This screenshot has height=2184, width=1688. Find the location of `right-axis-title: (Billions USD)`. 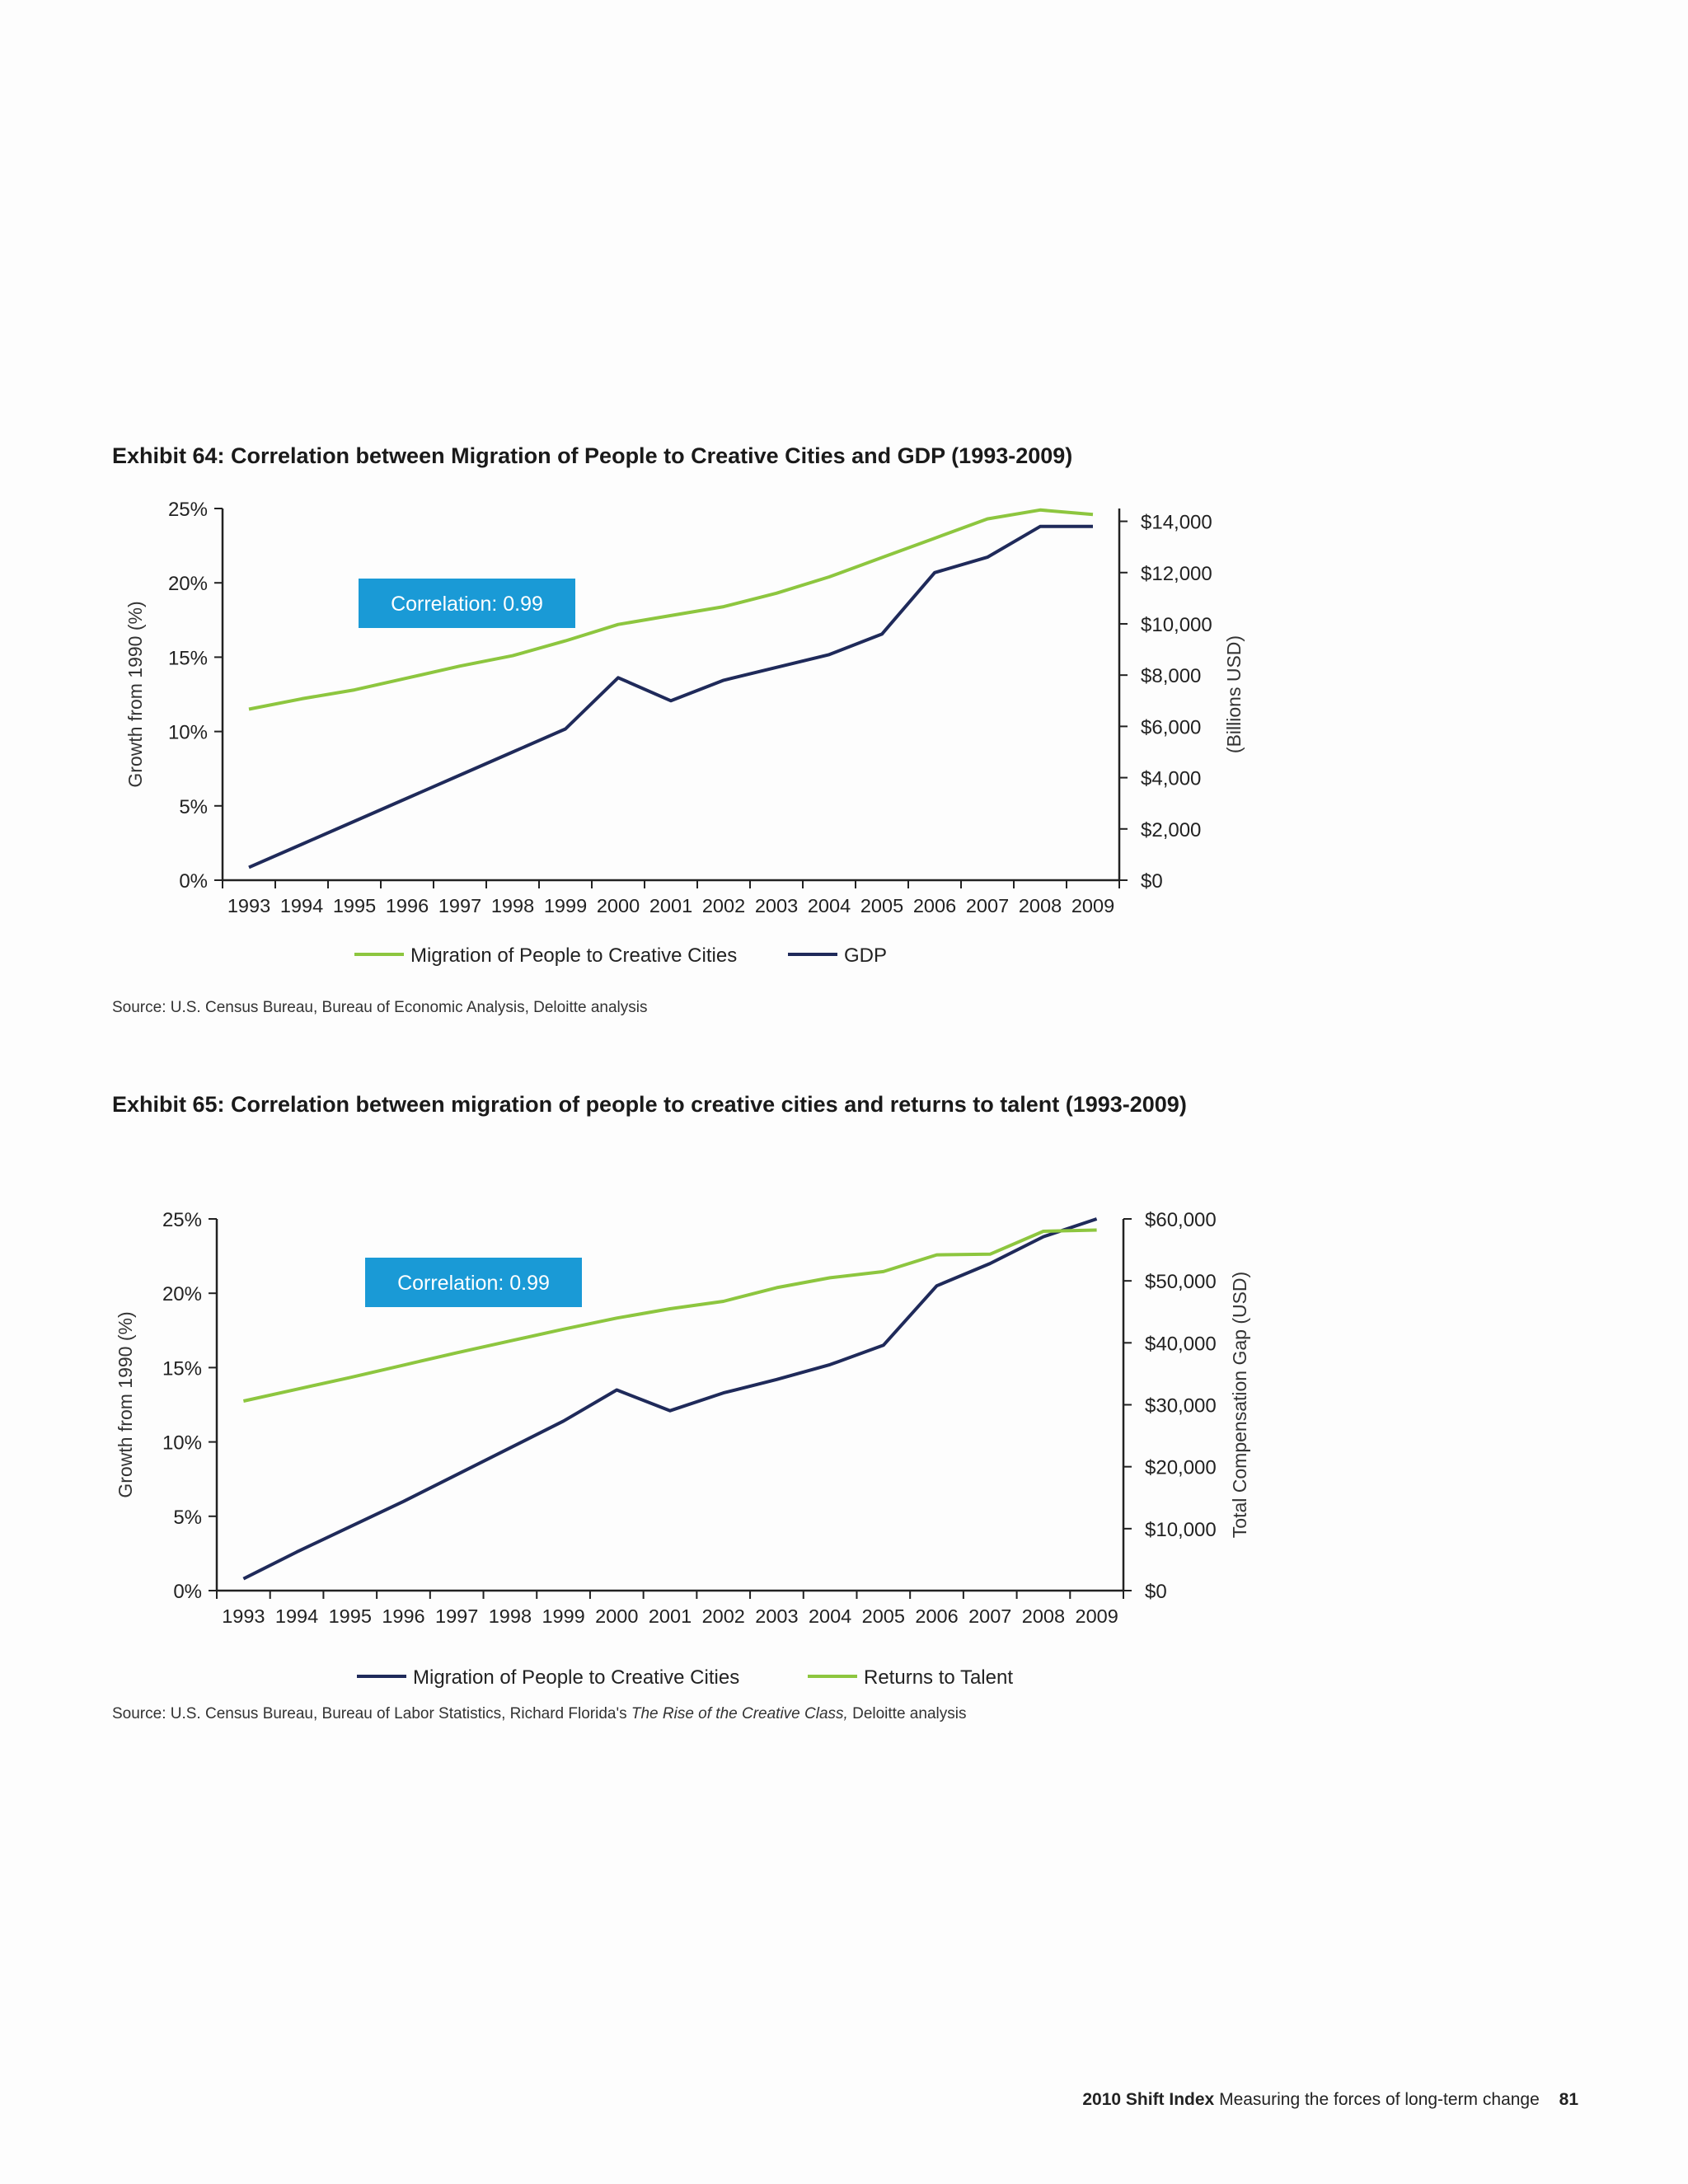

right-axis-title: (Billions USD) is located at coordinates (1234, 694).